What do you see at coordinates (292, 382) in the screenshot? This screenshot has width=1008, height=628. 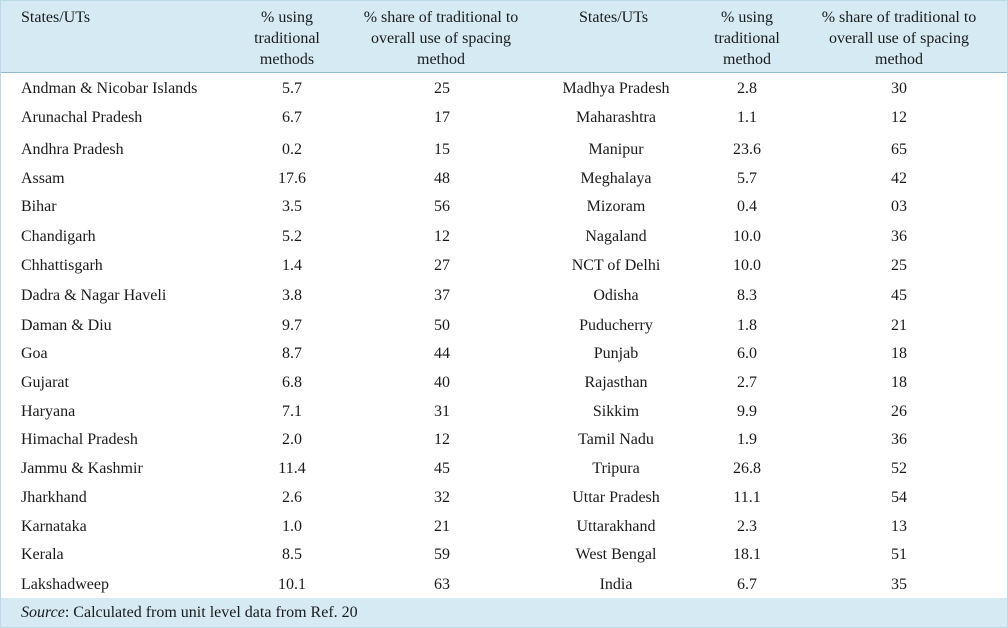 I see `cell-pct-traditional-1: 6.8` at bounding box center [292, 382].